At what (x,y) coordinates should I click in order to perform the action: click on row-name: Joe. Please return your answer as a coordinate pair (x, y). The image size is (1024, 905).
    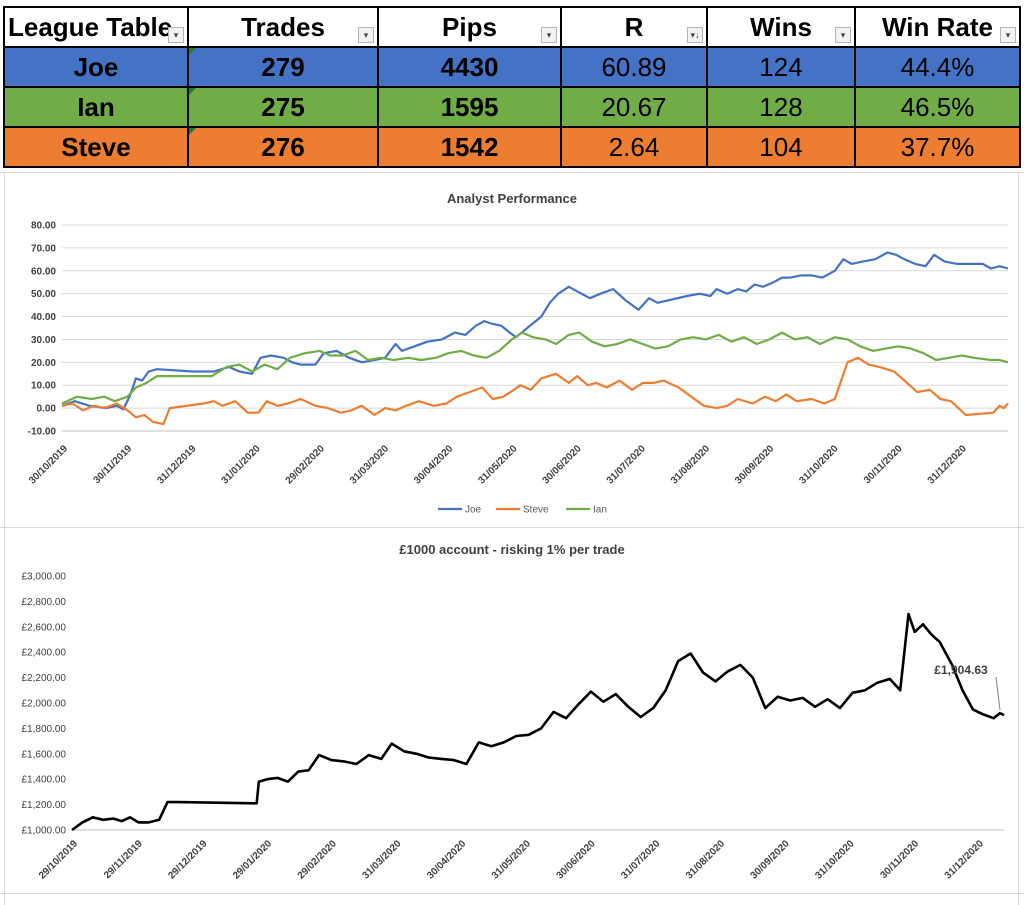
    Looking at the image, I should click on (96, 67).